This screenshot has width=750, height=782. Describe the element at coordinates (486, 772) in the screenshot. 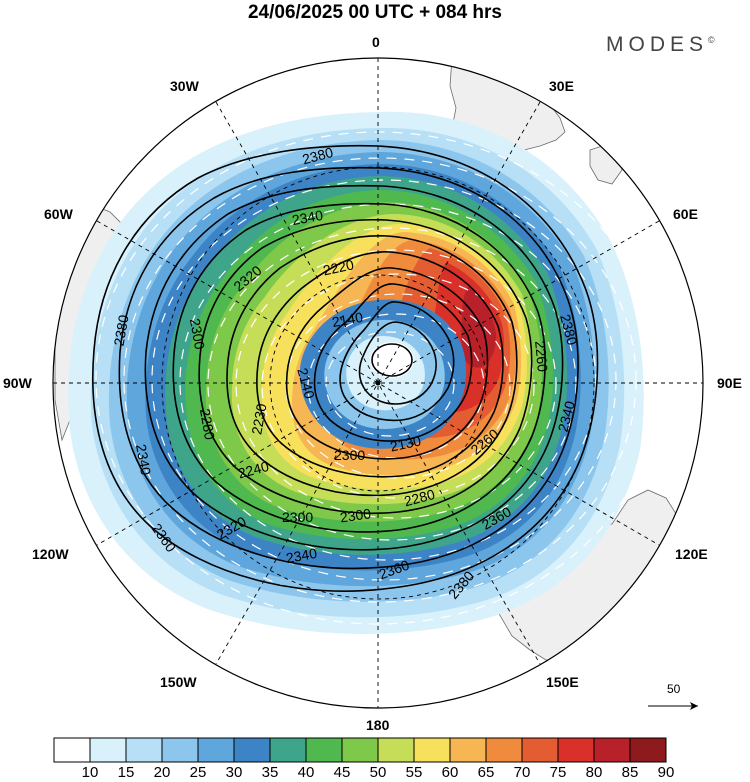

I see `colorbar-label: 65` at that location.